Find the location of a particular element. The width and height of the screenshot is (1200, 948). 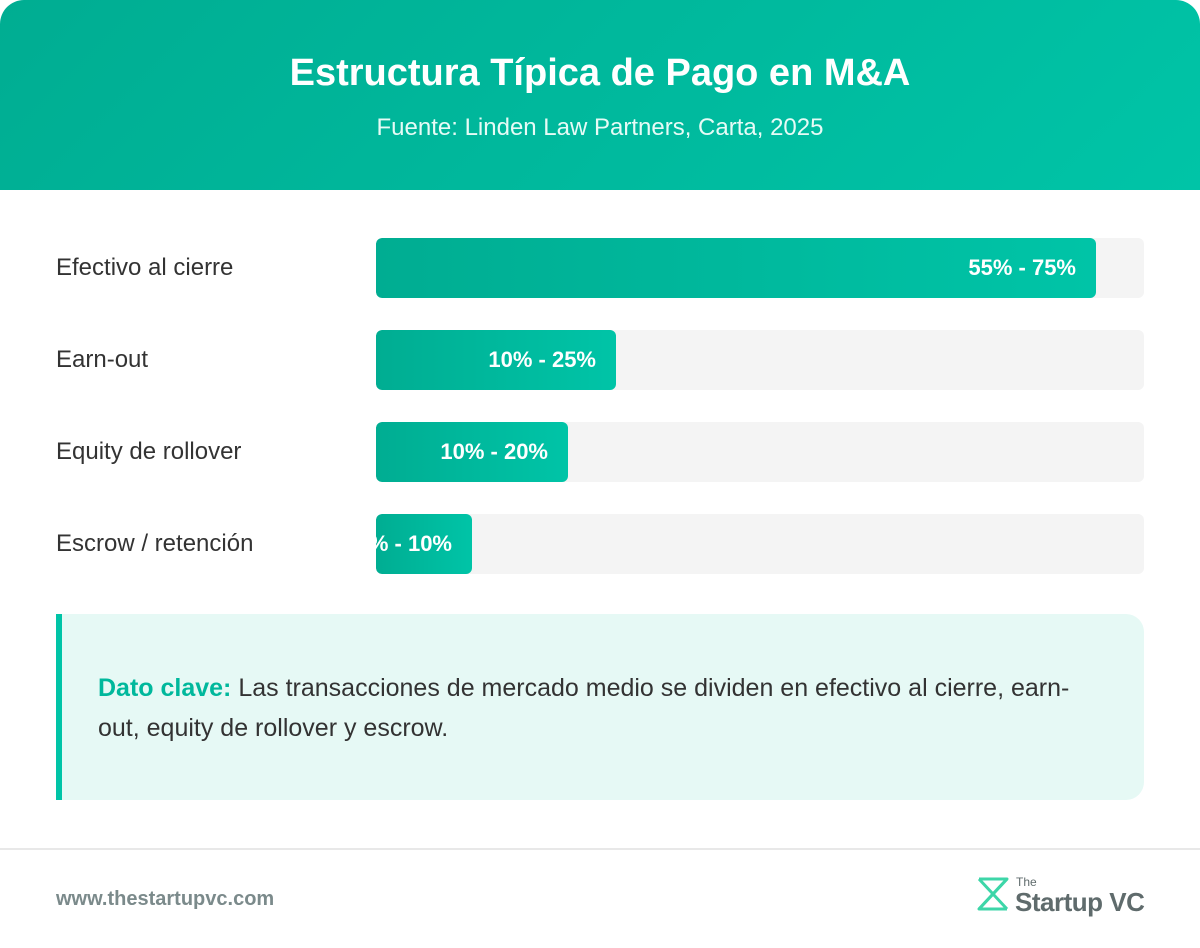

bar-track: 5% - 10% is located at coordinates (760, 544).